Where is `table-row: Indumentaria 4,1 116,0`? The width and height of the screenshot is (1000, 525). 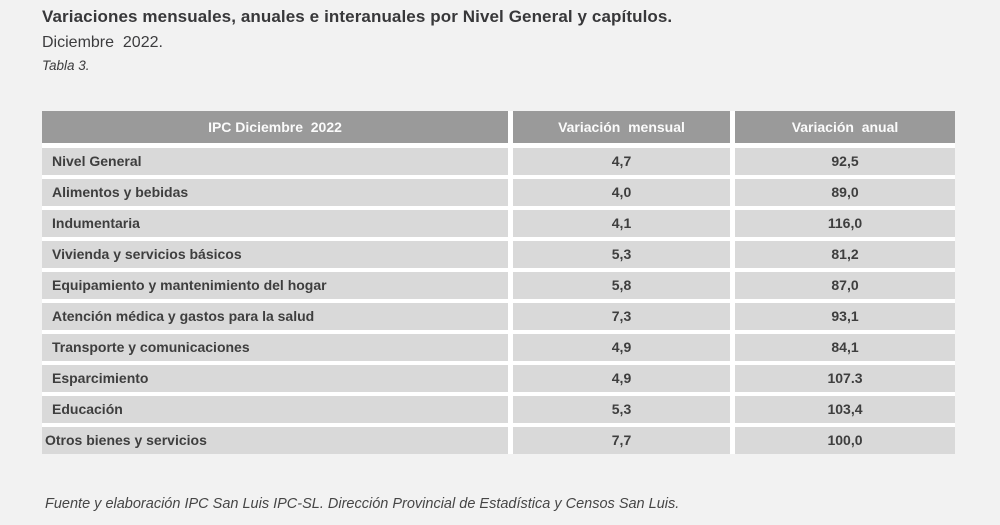 table-row: Indumentaria 4,1 116,0 is located at coordinates (498, 223).